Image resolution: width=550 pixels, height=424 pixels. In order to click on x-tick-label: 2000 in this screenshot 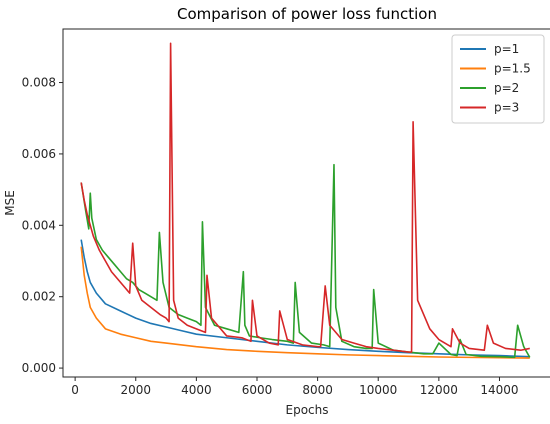, I will do `click(135, 390)`.